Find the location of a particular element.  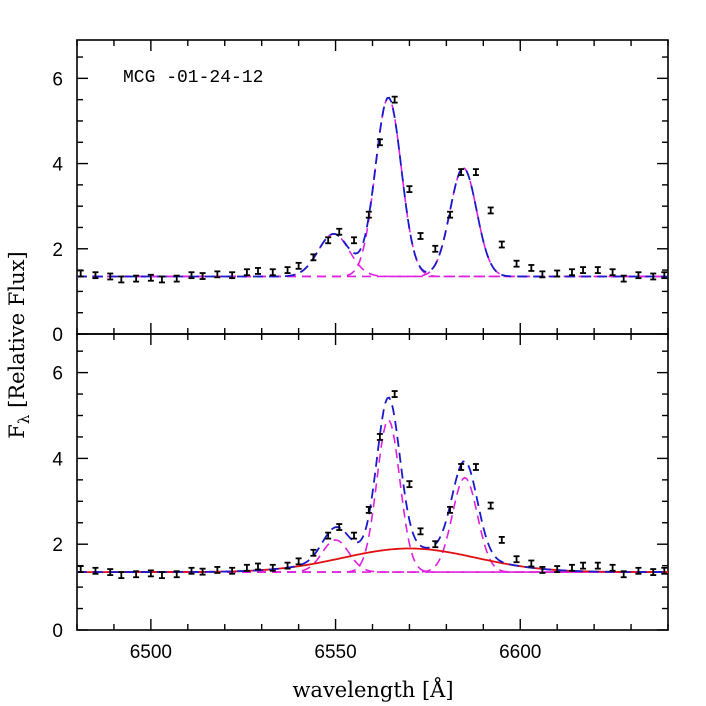

panel0-y-tick-label: 2 is located at coordinates (57, 250).